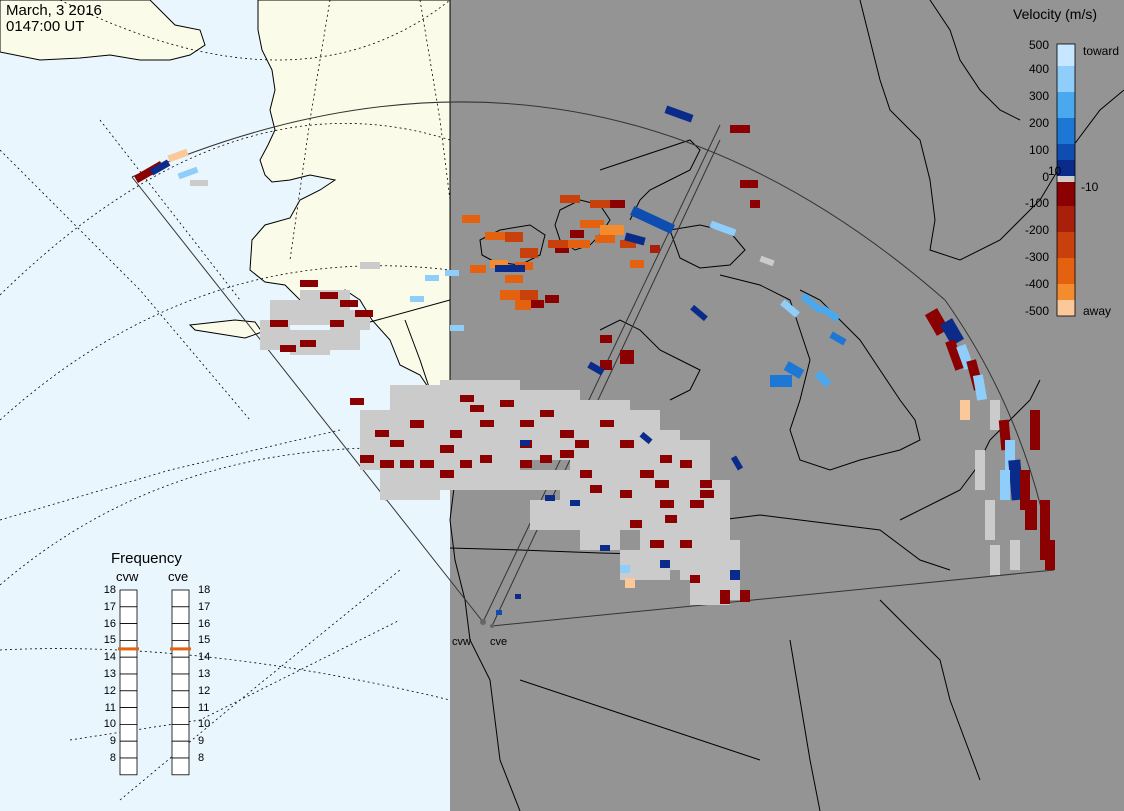  Describe the element at coordinates (499, 642) in the screenshot. I see `radar-label-cve: cve` at that location.